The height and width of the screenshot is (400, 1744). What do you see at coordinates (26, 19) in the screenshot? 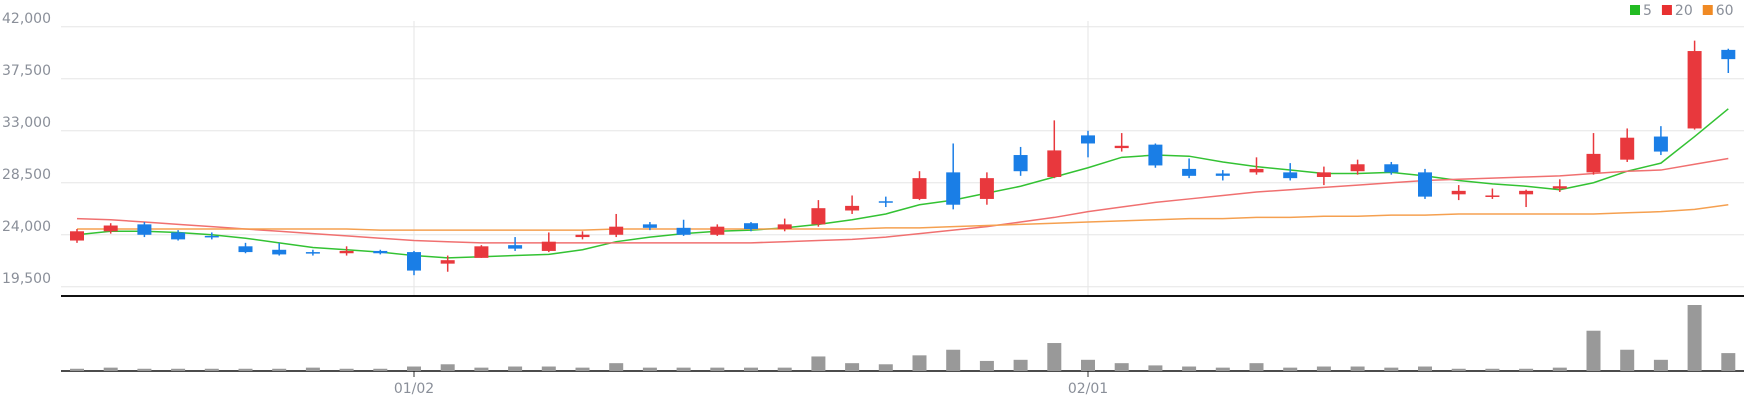
I see `y-tick-label: 42,000` at bounding box center [26, 19].